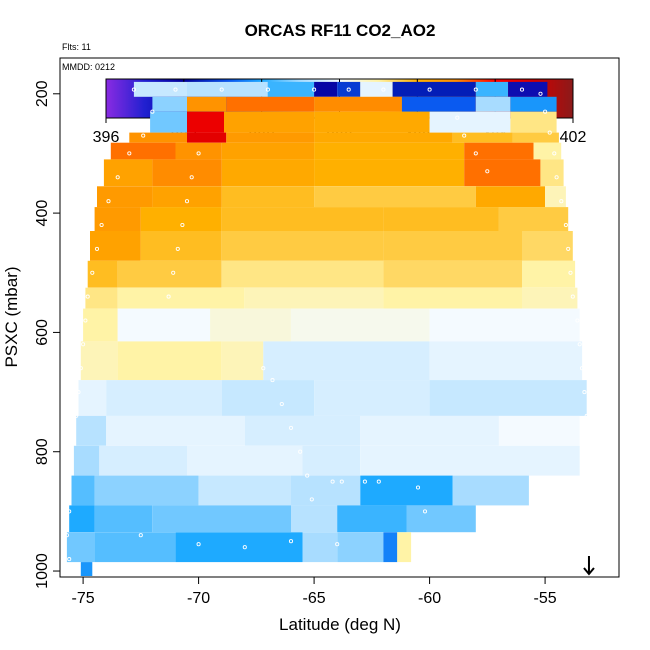 This screenshot has width=650, height=650. I want to click on down-arrow-icon, so click(589, 566).